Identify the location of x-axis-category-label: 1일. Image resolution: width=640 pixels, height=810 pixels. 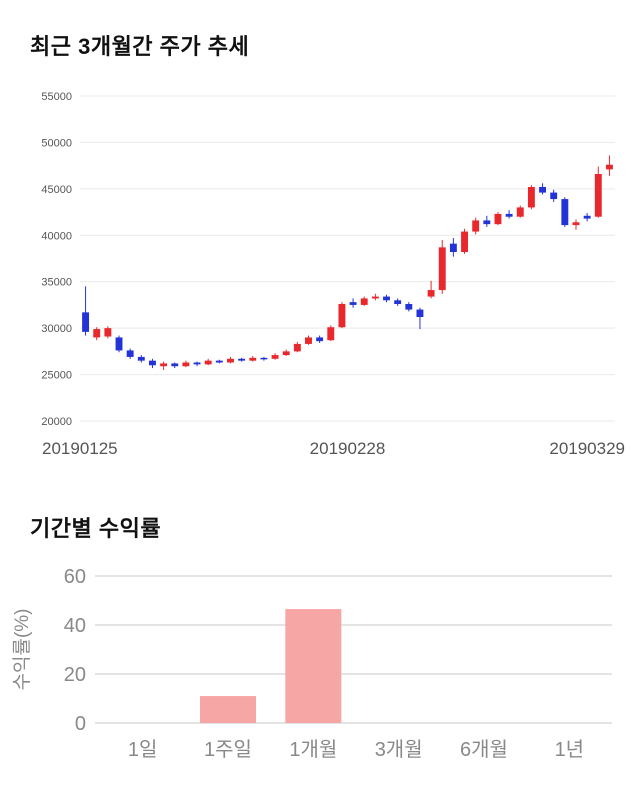
(143, 749).